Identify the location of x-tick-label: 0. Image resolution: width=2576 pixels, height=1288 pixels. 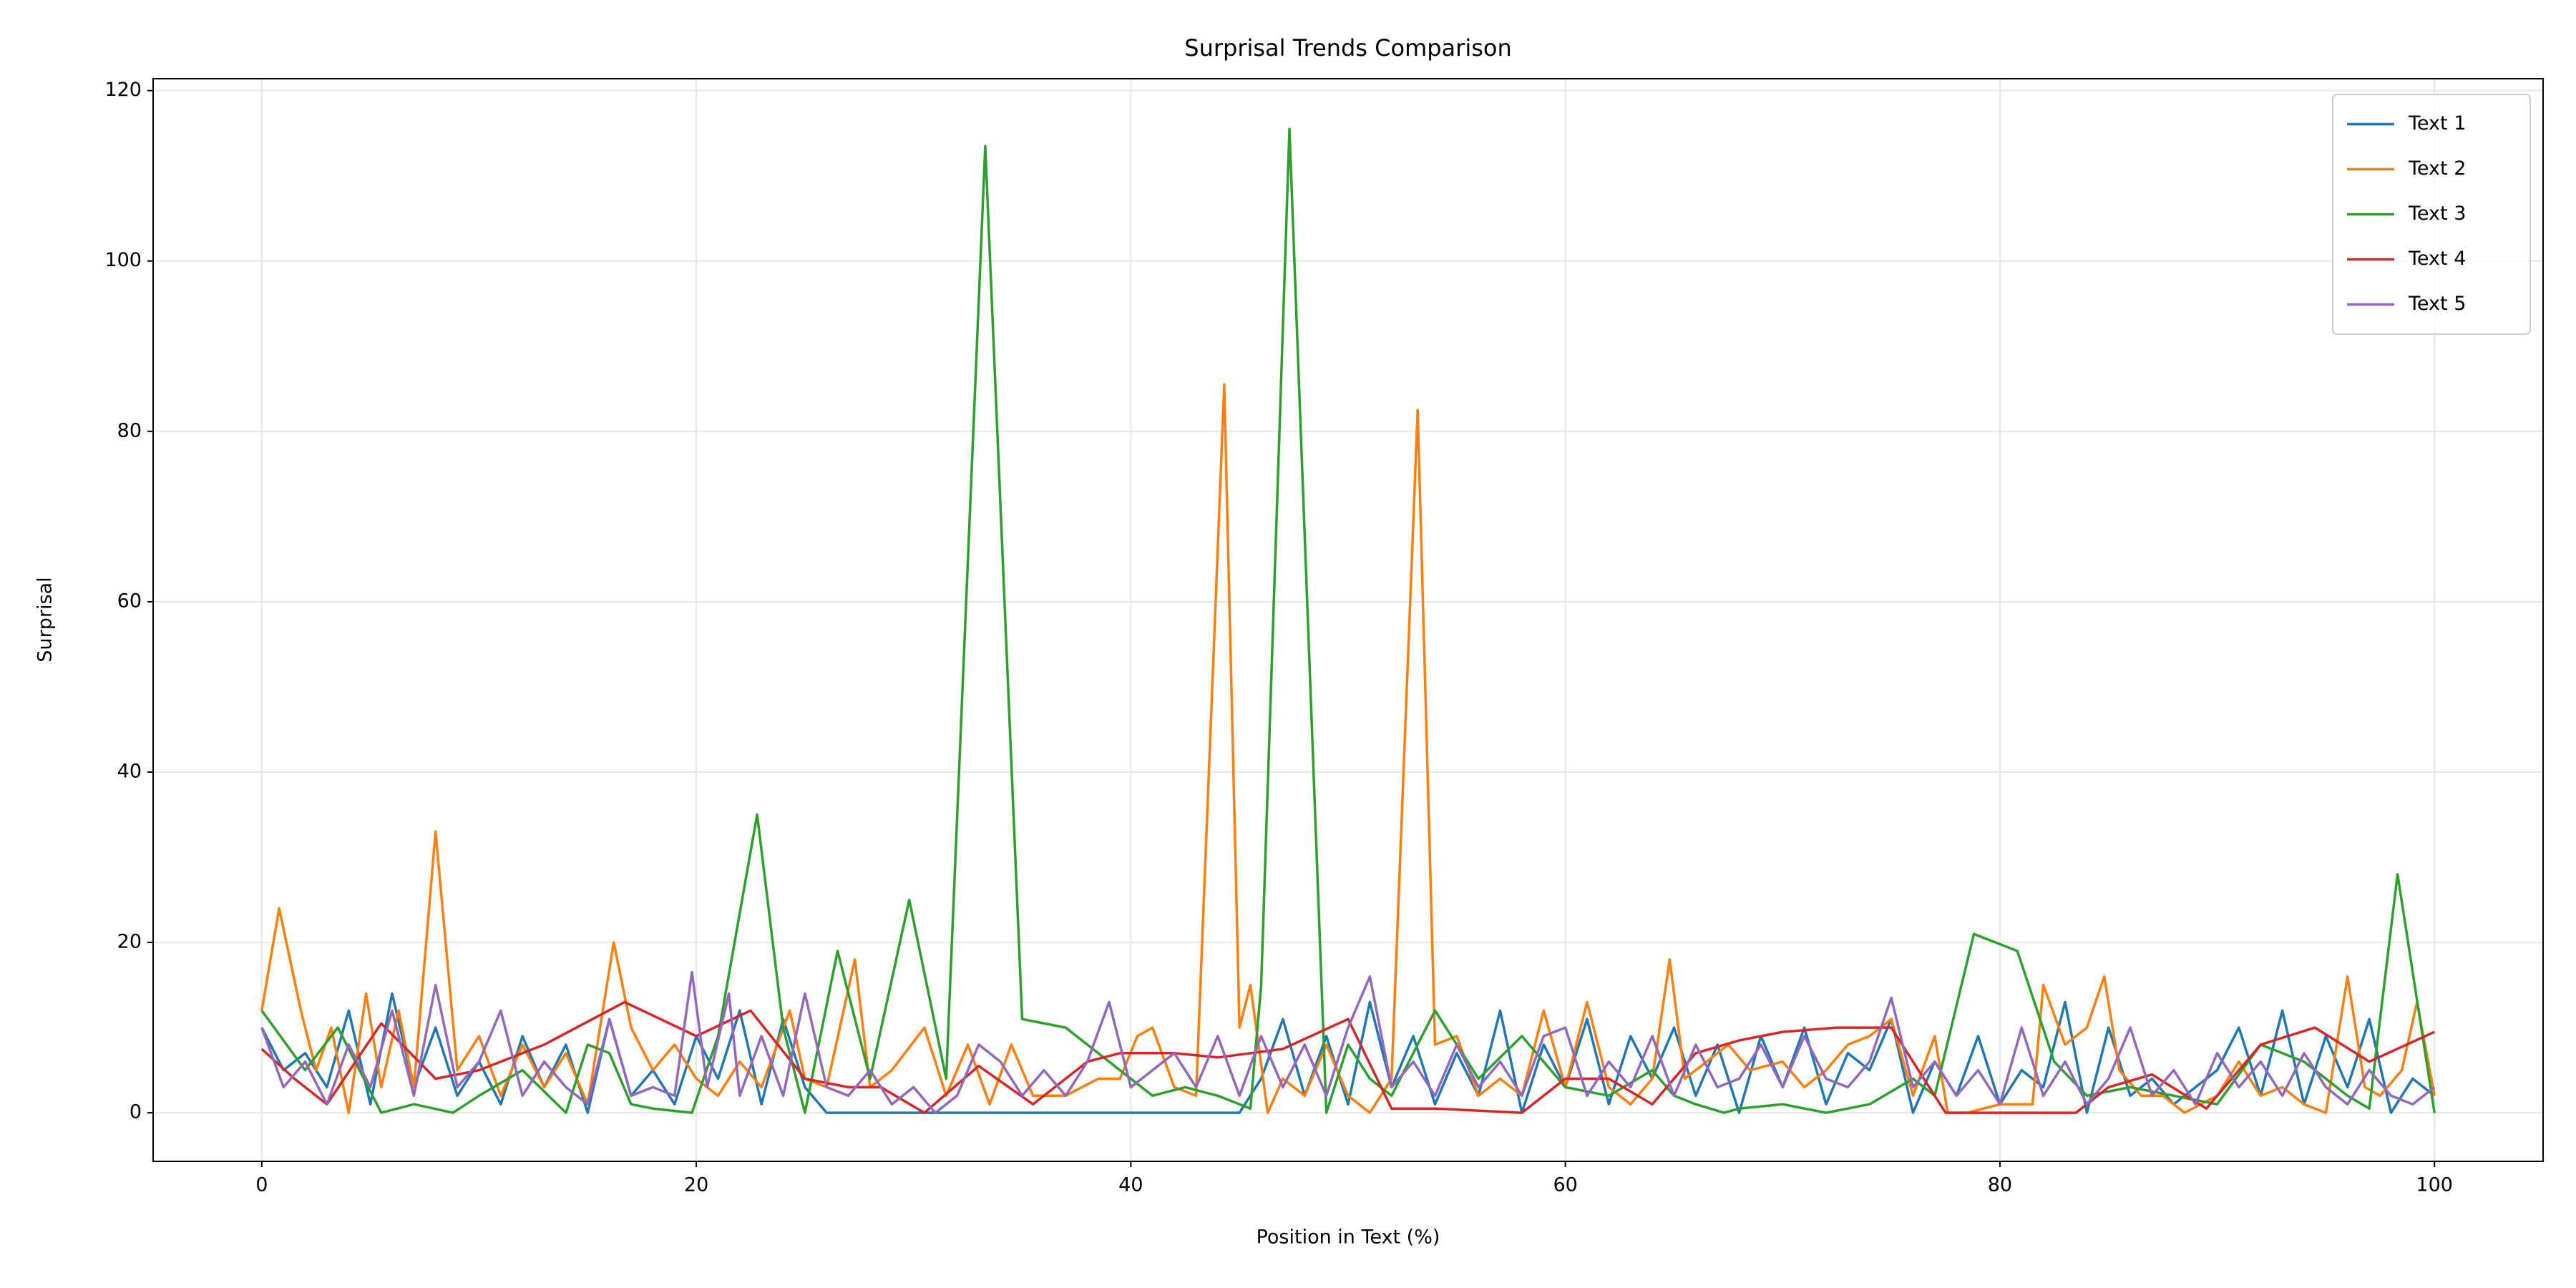
(261, 1185).